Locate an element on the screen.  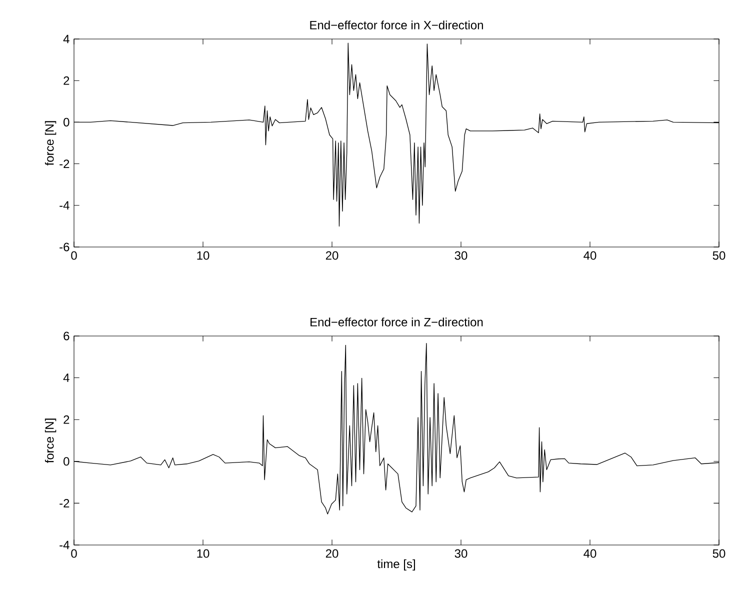
y-tick-label: 6 is located at coordinates (67, 336).